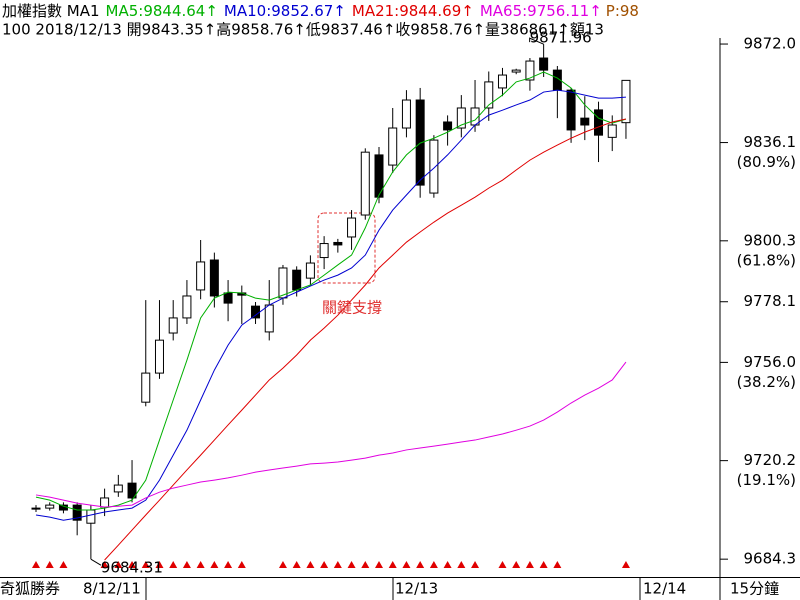 Image resolution: width=800 pixels, height=600 pixels. Describe the element at coordinates (766, 162) in the screenshot. I see `retracement-label: (80.9%)` at that location.